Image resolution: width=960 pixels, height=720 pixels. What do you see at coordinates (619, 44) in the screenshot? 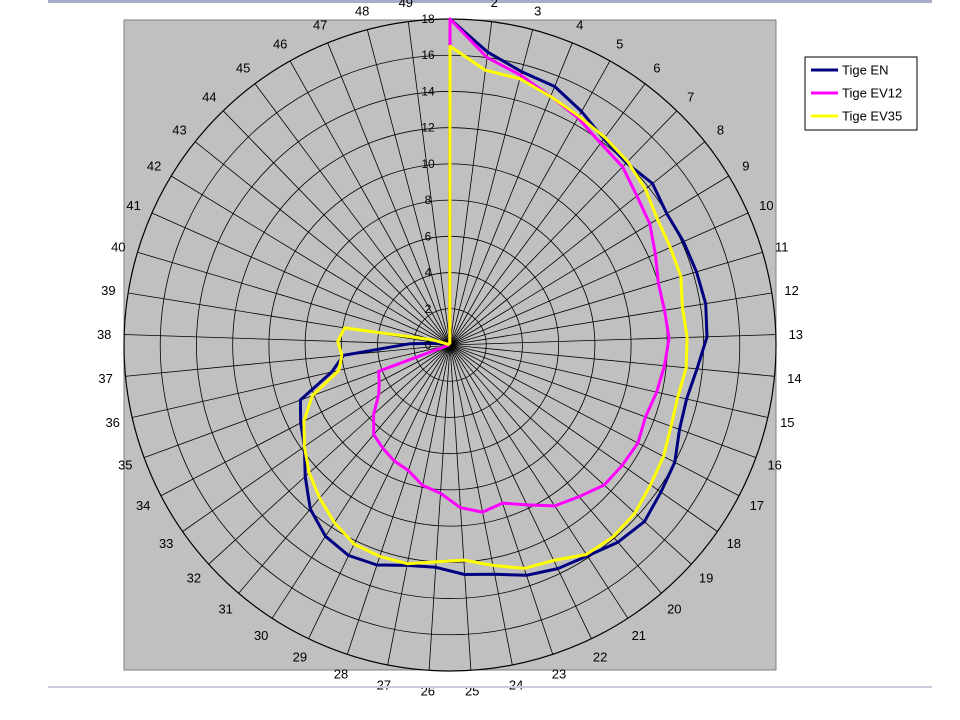
I see `category-label: 5` at bounding box center [619, 44].